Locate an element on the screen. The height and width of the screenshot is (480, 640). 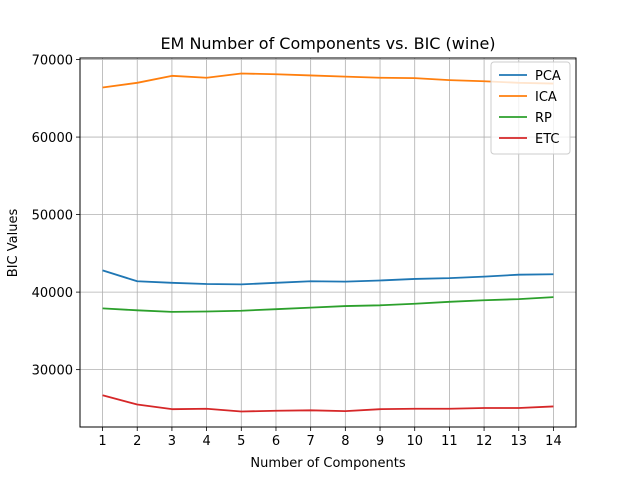
y-tick-label: 40000 is located at coordinates (52, 293).